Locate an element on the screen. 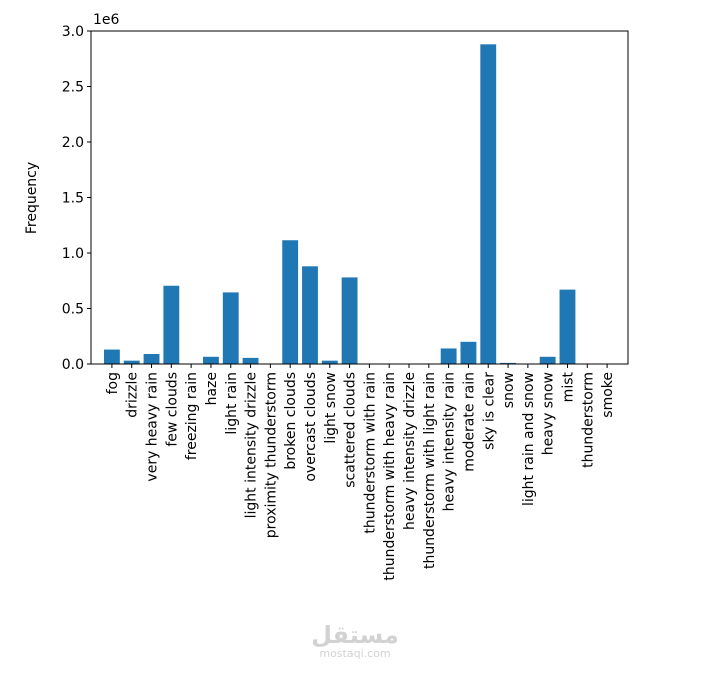  watermark-logo: مستقل is located at coordinates (355, 635).